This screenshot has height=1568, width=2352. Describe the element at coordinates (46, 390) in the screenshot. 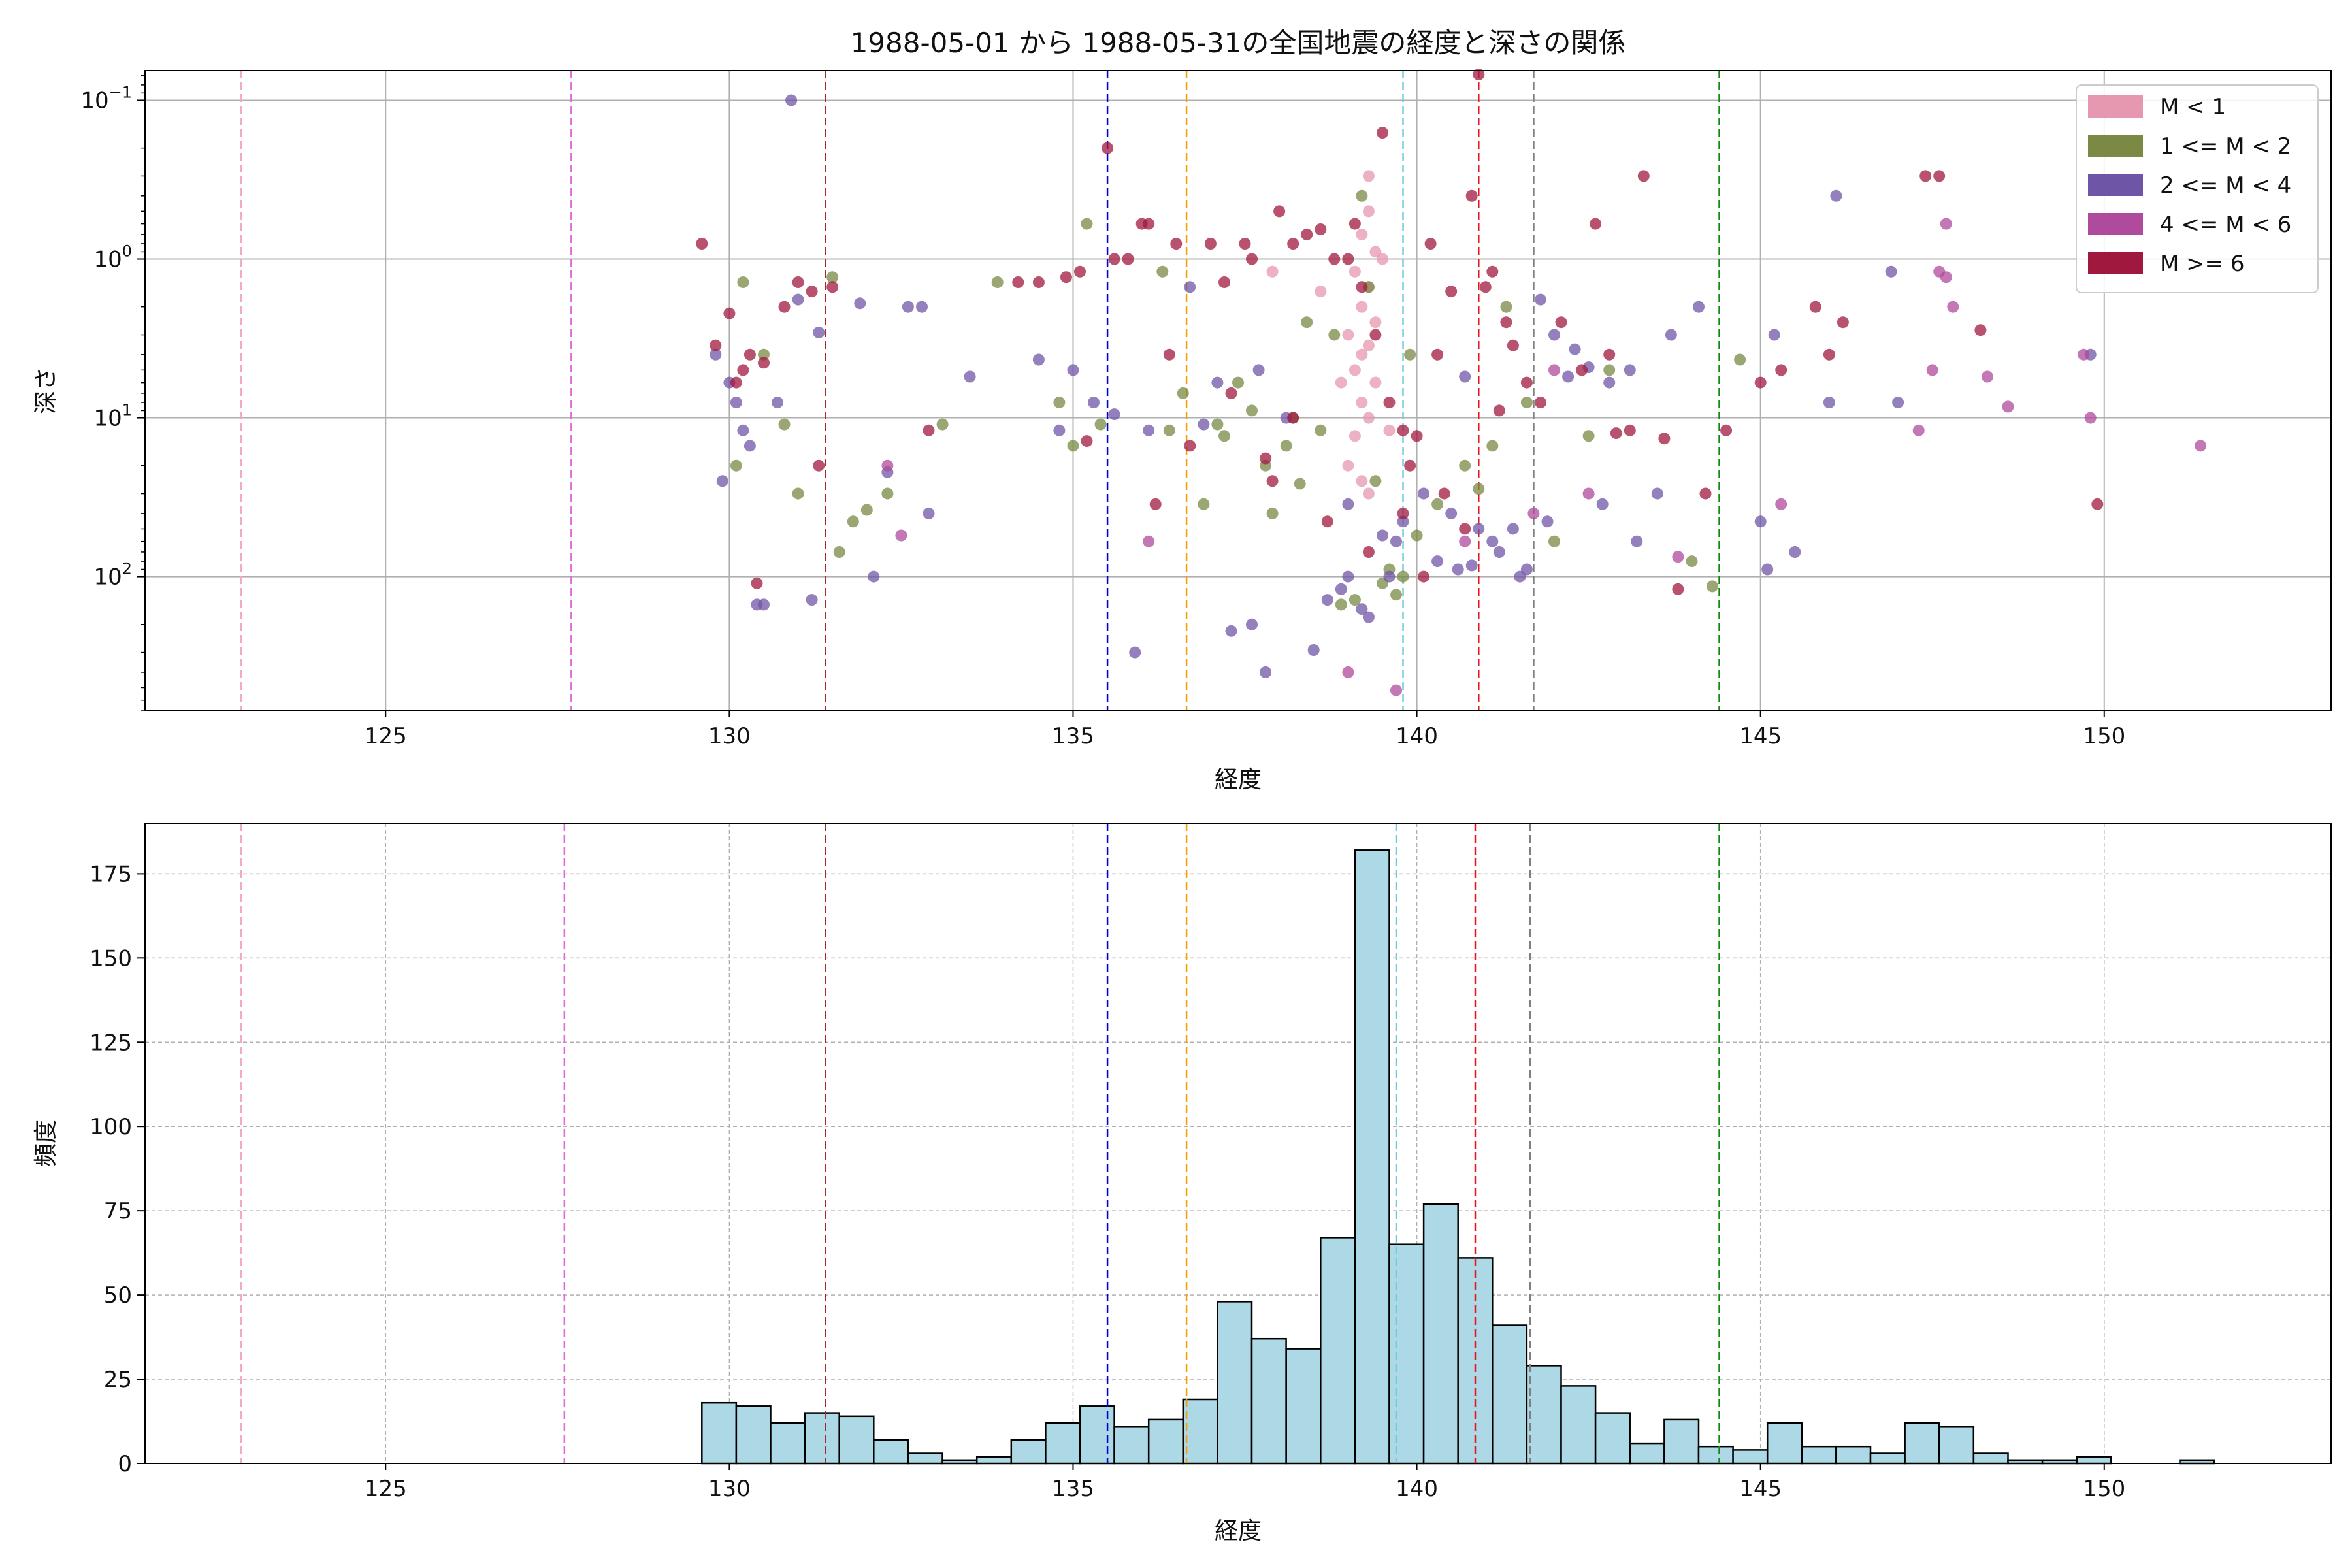

I see `scatter-y-axis-label: 深さ` at that location.